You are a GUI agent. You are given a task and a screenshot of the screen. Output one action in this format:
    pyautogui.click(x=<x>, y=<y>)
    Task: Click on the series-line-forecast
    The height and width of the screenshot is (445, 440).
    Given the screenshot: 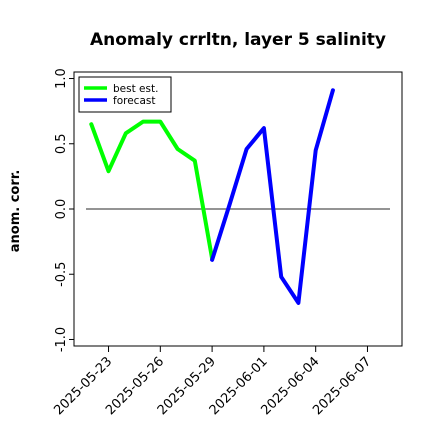 What is the action you would take?
    pyautogui.click(x=272, y=196)
    